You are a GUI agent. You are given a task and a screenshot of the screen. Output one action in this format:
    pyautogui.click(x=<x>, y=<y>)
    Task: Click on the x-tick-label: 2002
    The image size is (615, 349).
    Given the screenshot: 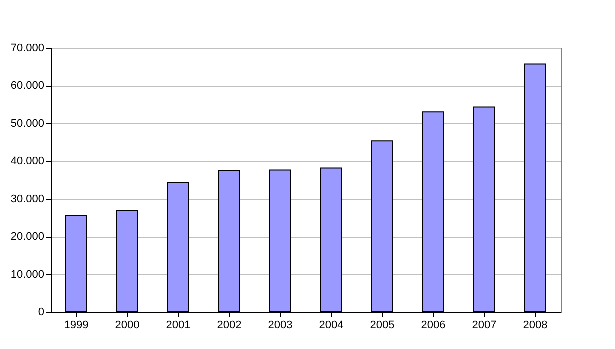 What is the action you would take?
    pyautogui.click(x=229, y=326)
    